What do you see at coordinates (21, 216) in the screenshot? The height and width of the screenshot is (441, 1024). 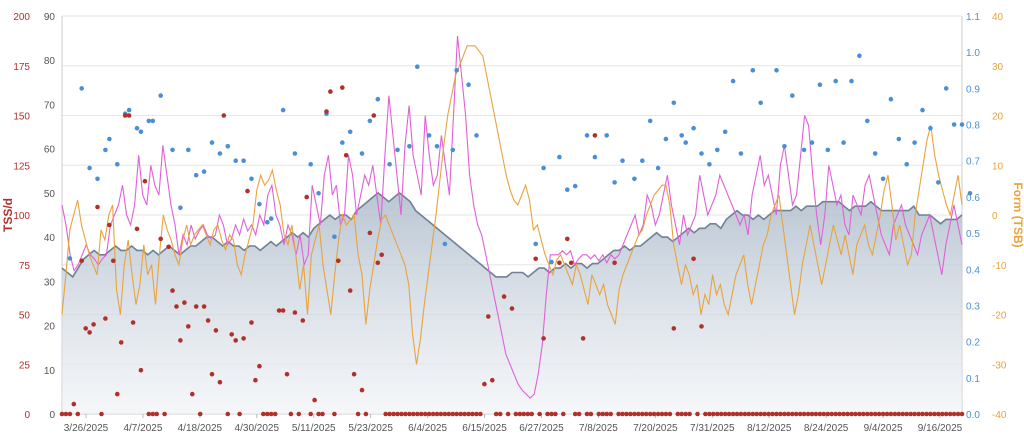 I see `tss-tick-label: 100` at bounding box center [21, 216].